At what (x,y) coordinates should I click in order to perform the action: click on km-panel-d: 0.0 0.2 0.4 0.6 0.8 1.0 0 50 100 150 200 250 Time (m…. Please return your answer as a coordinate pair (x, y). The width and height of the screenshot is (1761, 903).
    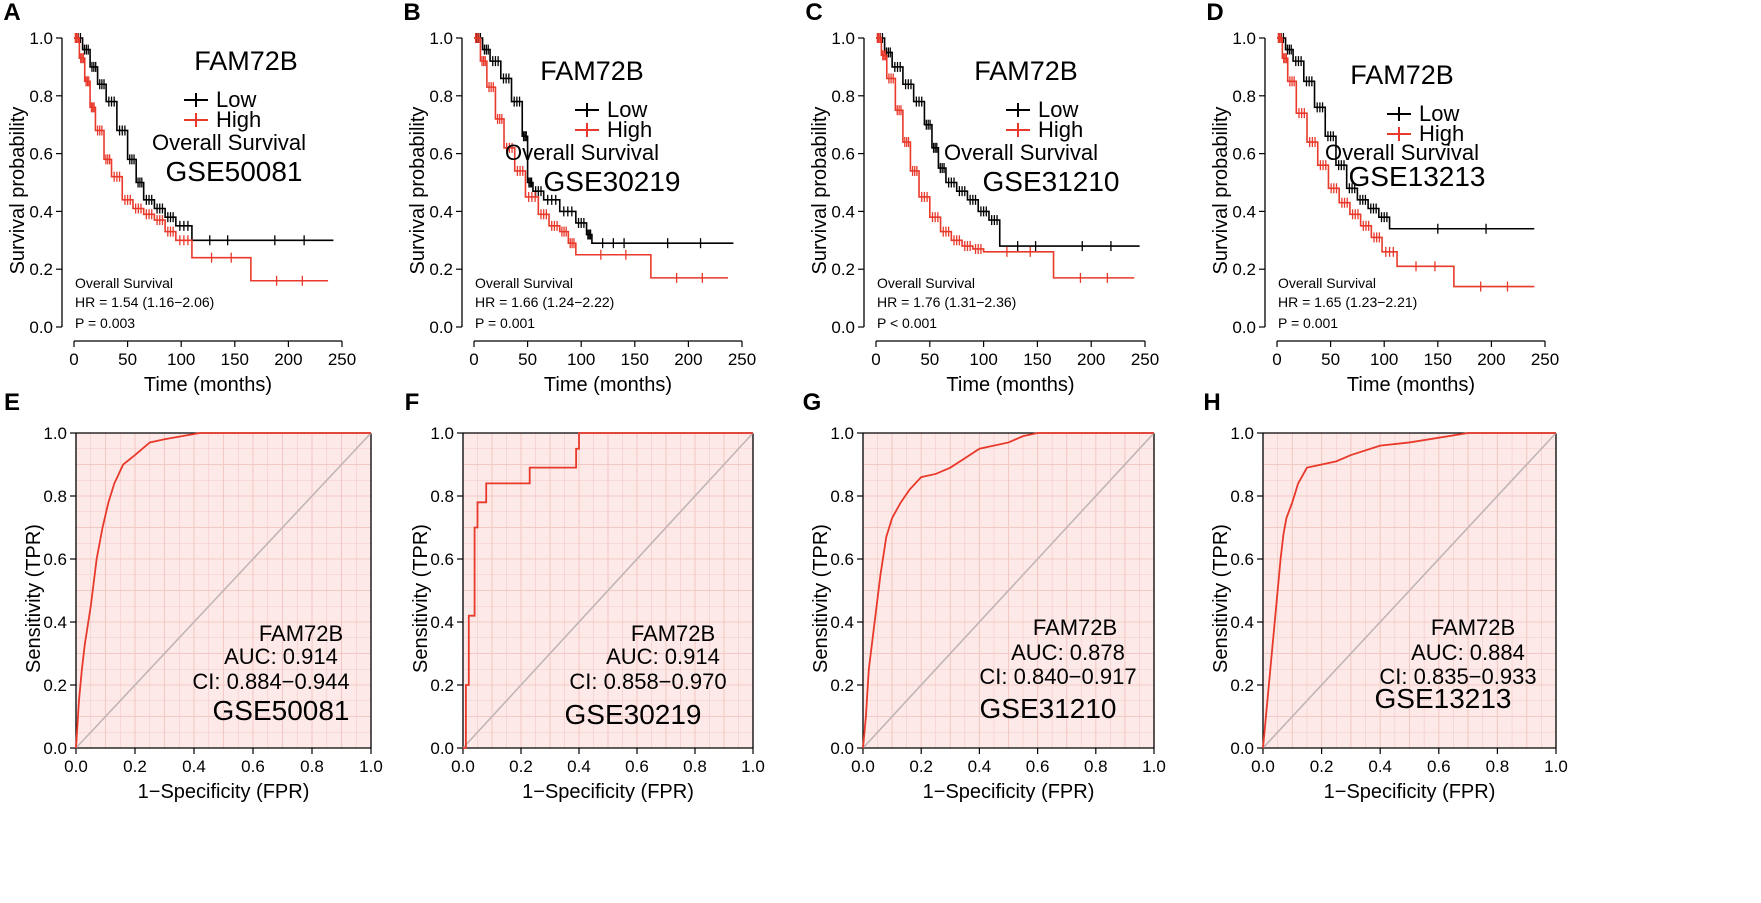
    Looking at the image, I should click on (1382, 198).